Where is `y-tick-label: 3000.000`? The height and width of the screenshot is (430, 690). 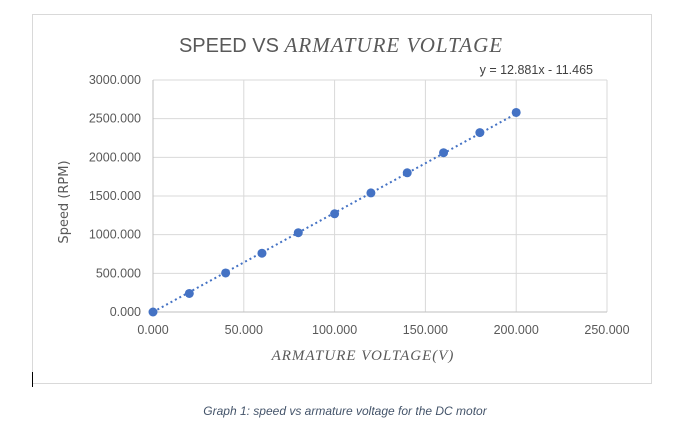 y-tick-label: 3000.000 is located at coordinates (115, 80).